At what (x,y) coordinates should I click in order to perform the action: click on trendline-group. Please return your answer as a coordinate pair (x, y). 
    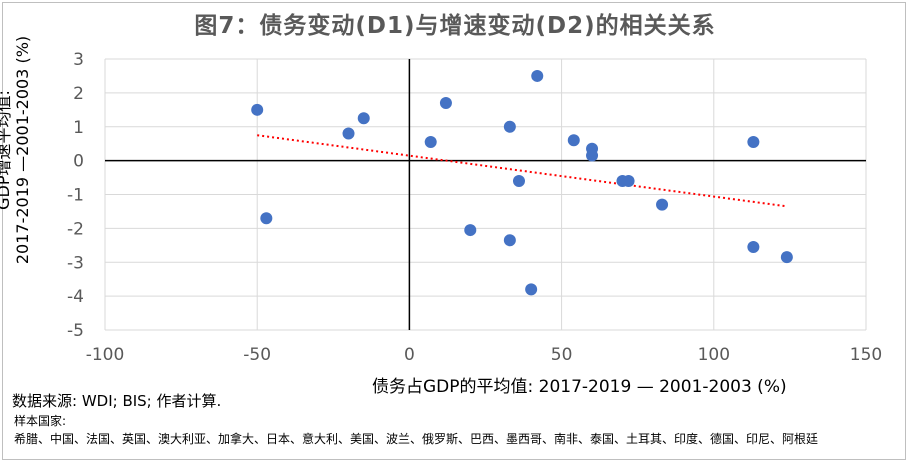
    Looking at the image, I should click on (522, 171).